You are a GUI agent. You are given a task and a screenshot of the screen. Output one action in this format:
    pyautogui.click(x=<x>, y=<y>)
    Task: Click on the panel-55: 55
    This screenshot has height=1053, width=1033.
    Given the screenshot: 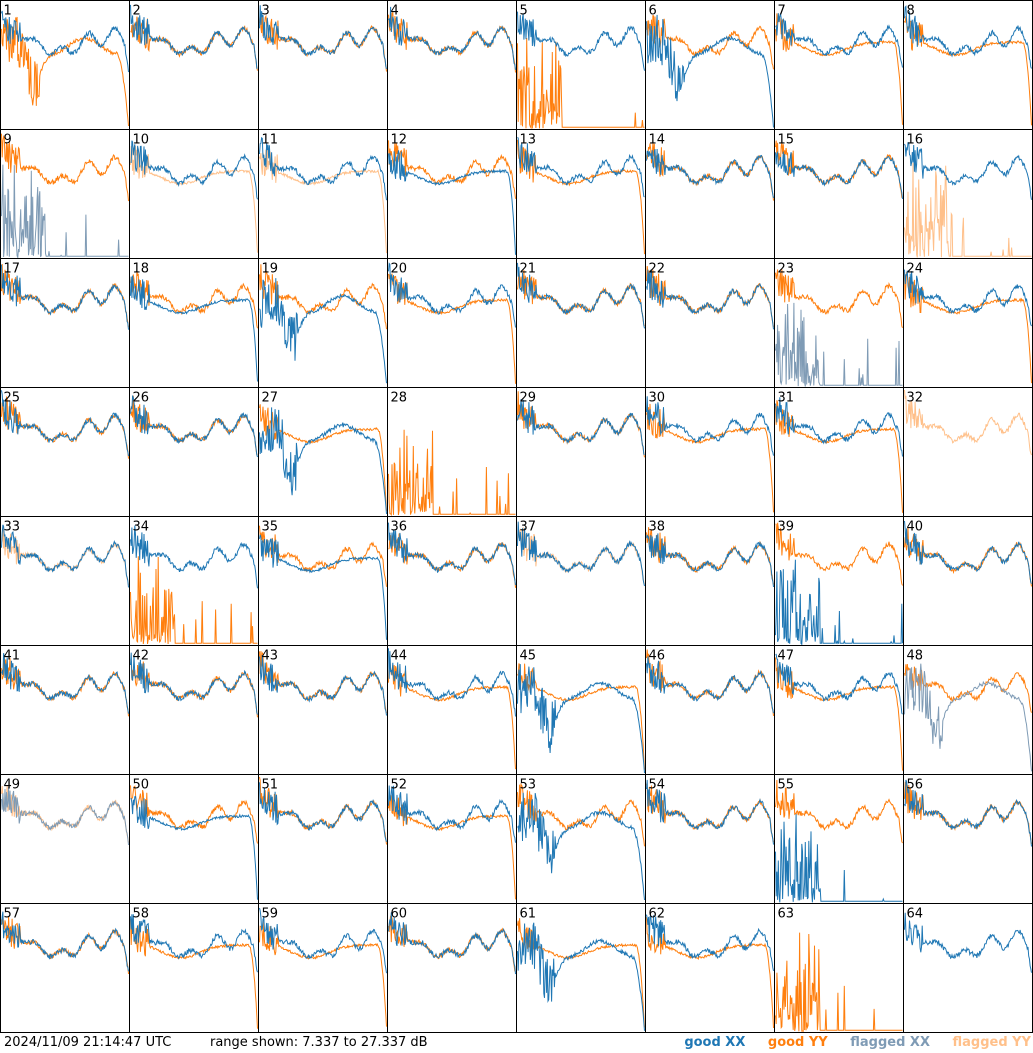 What is the action you would take?
    pyautogui.click(x=839, y=839)
    